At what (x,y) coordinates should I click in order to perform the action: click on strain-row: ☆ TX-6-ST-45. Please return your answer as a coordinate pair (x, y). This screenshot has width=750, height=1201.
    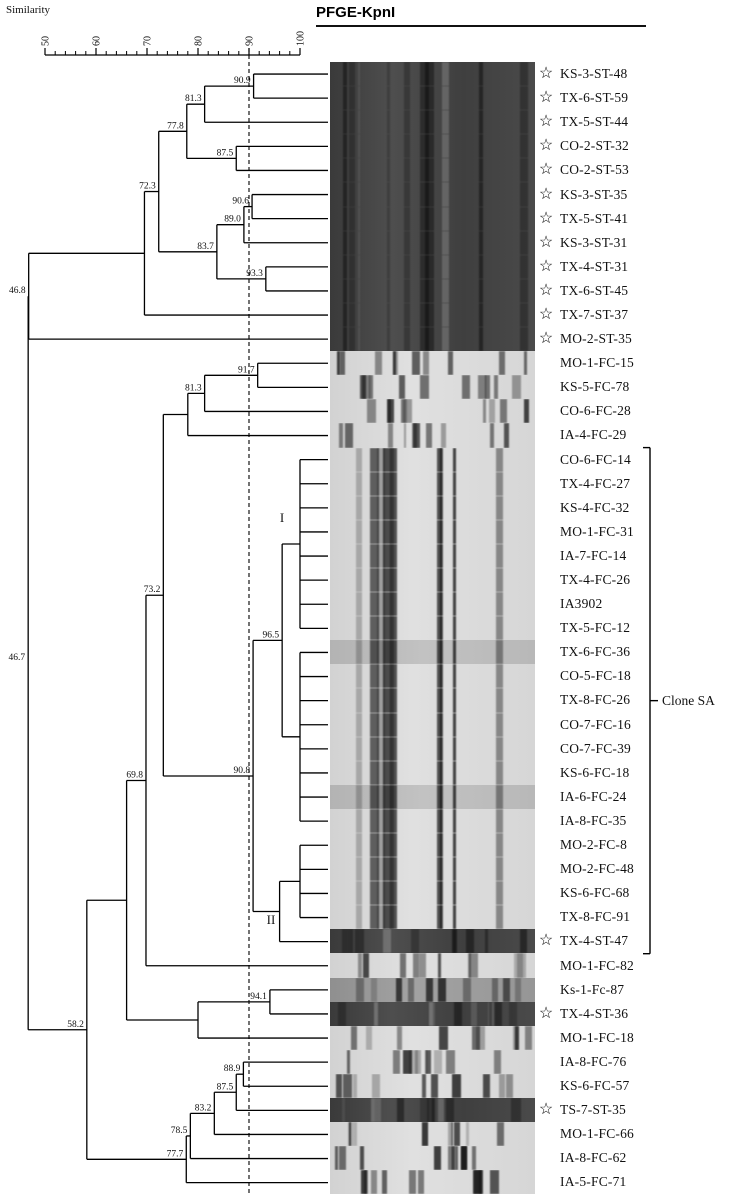
    Looking at the image, I should click on (540, 290).